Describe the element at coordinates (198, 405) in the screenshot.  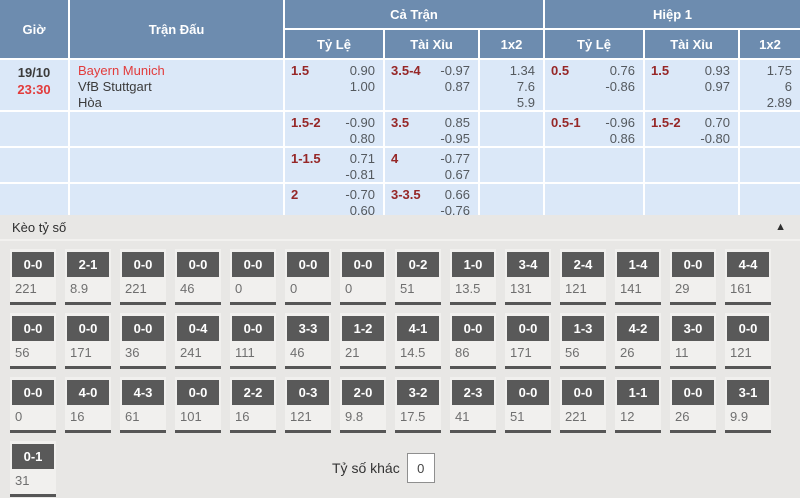
I see `score-cell: 0-0 101` at that location.